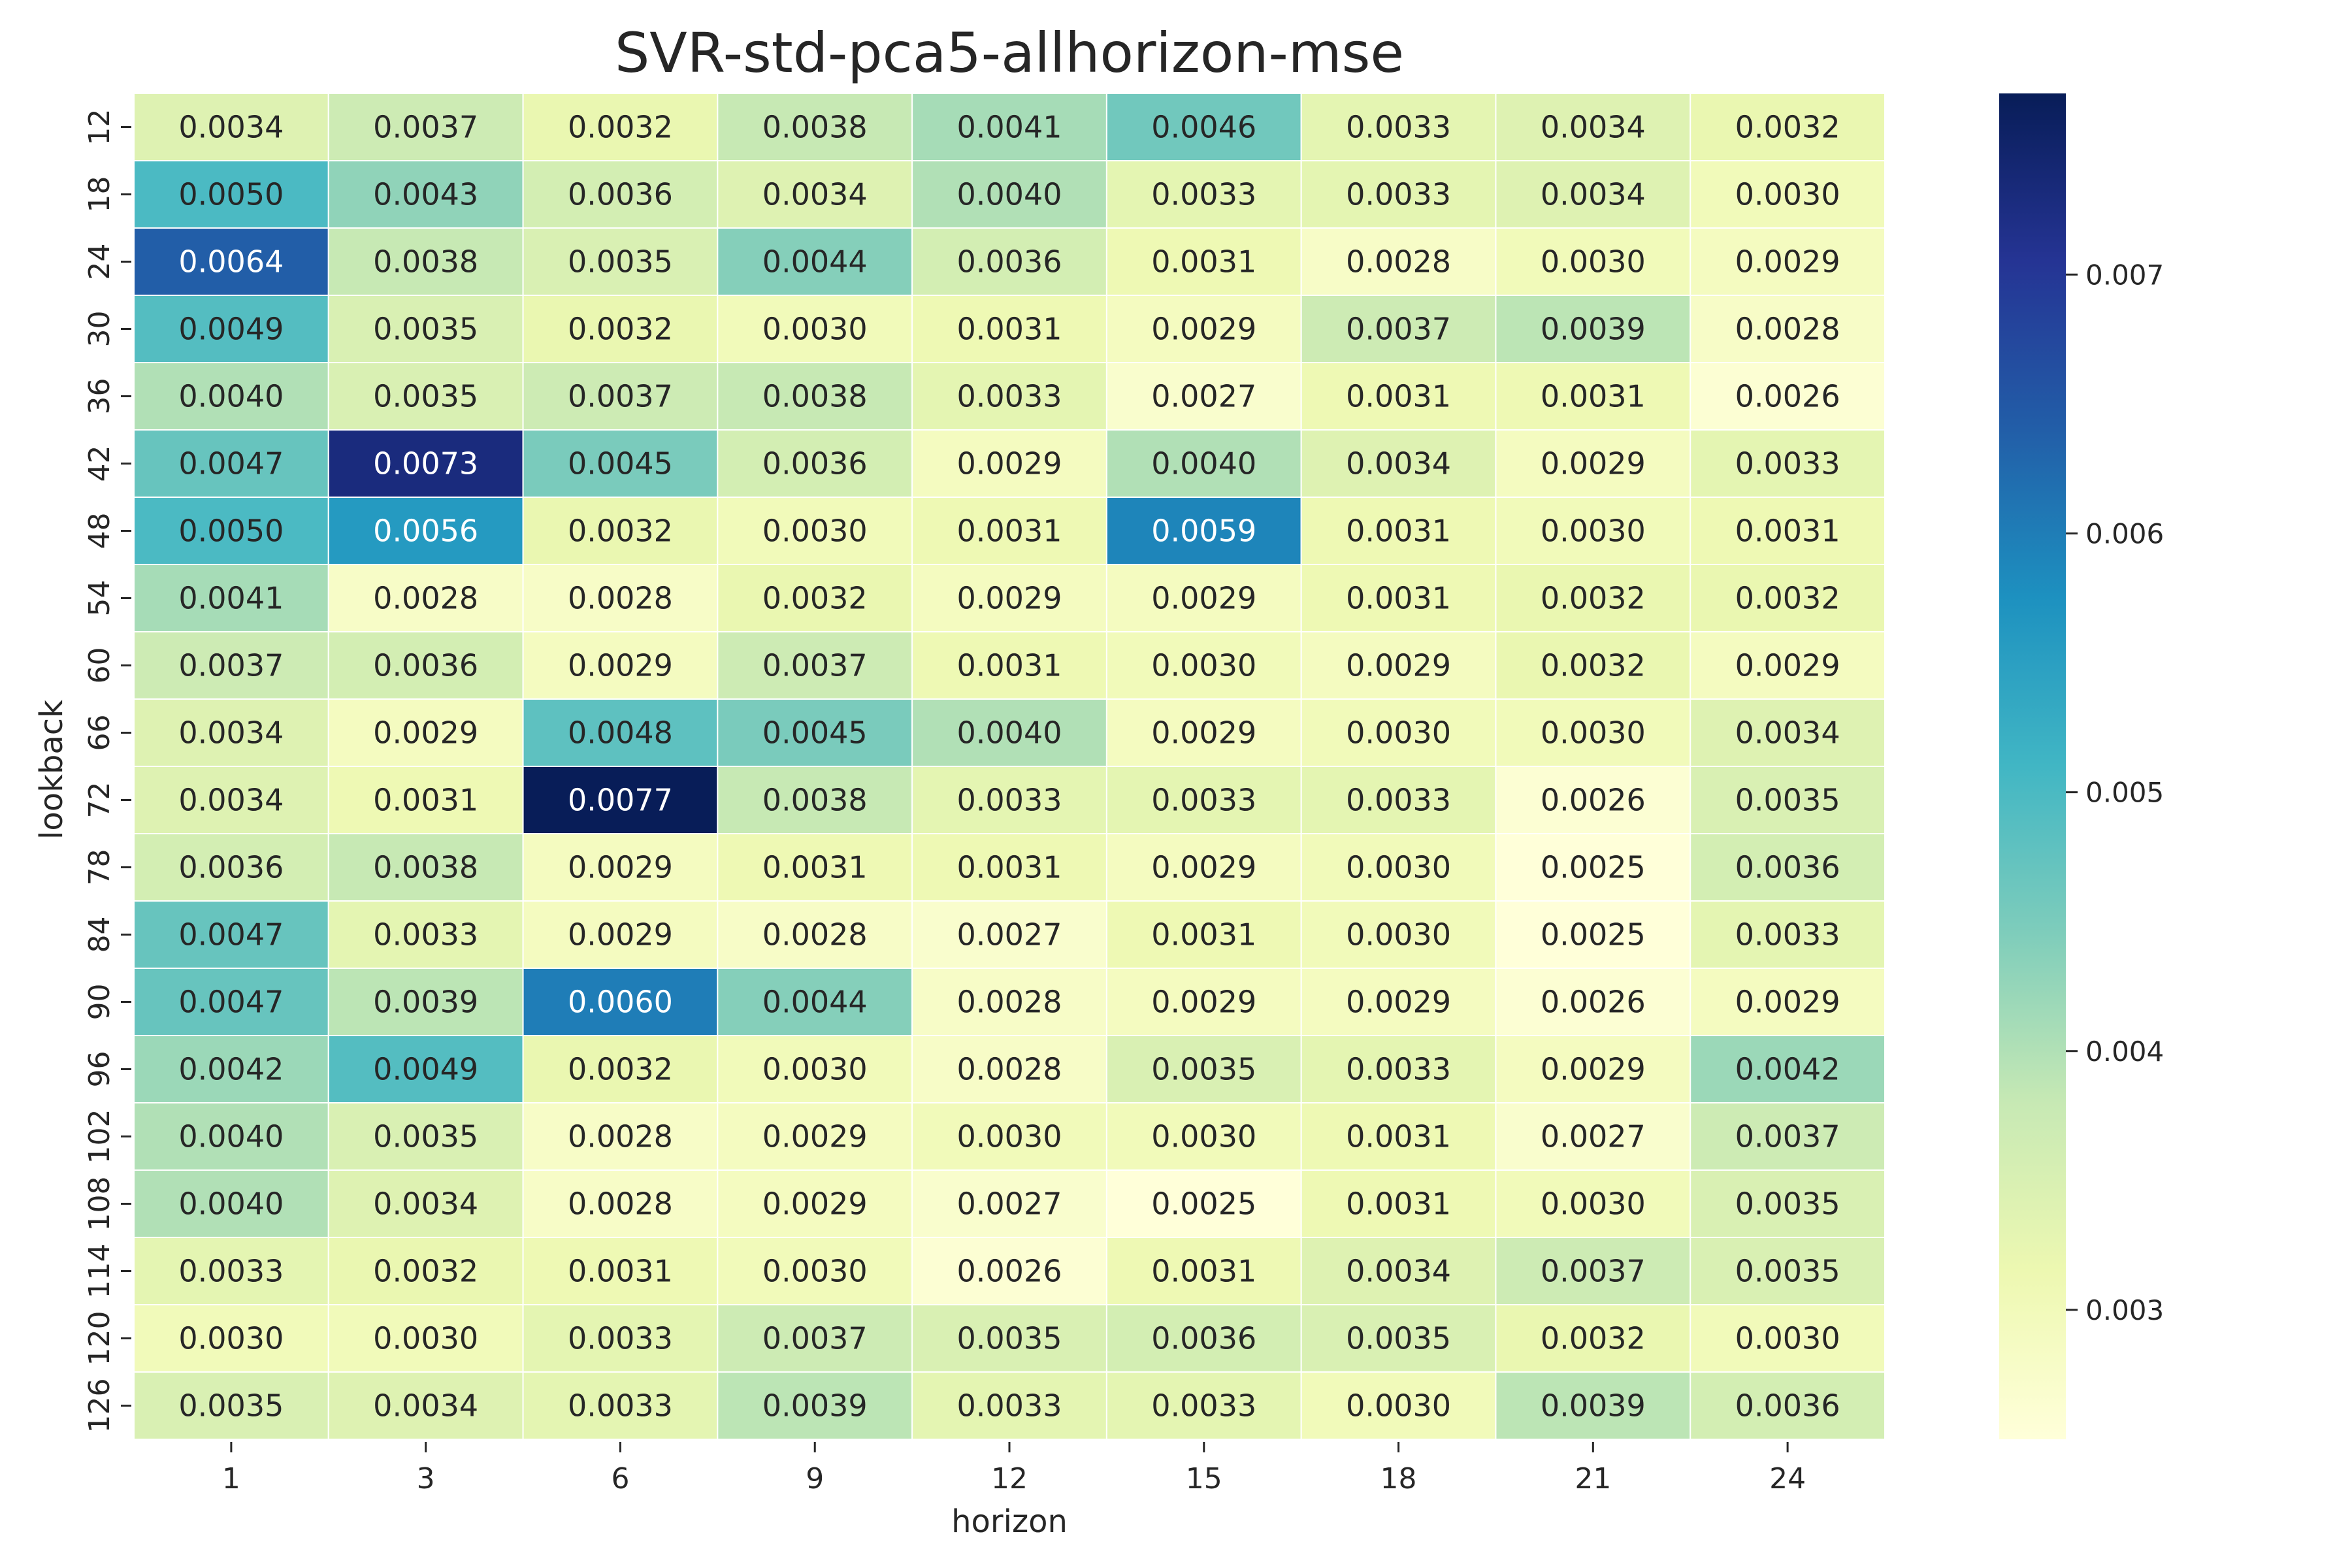 The height and width of the screenshot is (1568, 2352). What do you see at coordinates (2081, 766) in the screenshot?
I see `colorbar: 0.003 0.004 0.005 0.006 0.007` at bounding box center [2081, 766].